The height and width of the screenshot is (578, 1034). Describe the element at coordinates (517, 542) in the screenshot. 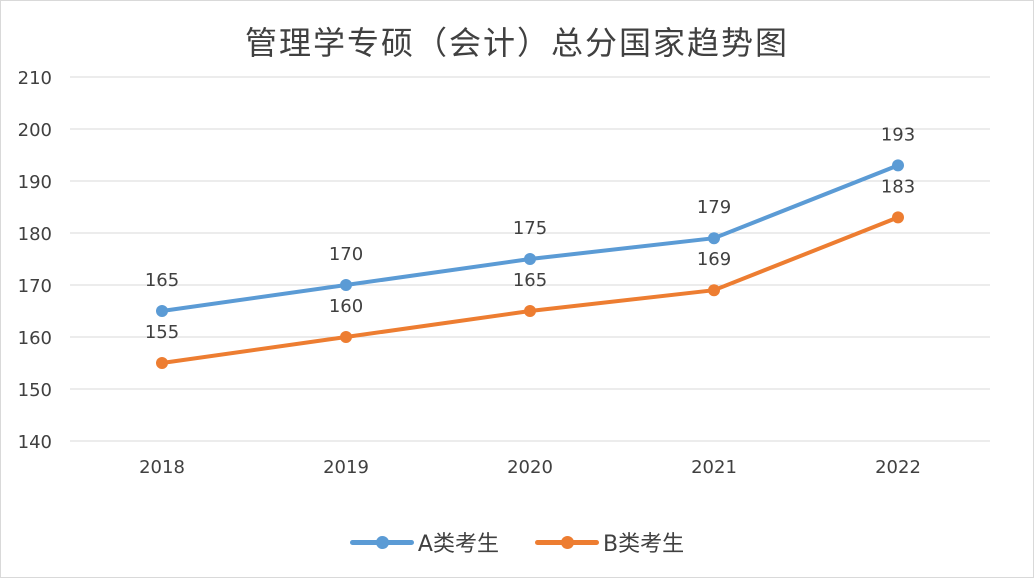

I see `legend: A类考生 B类考生` at that location.